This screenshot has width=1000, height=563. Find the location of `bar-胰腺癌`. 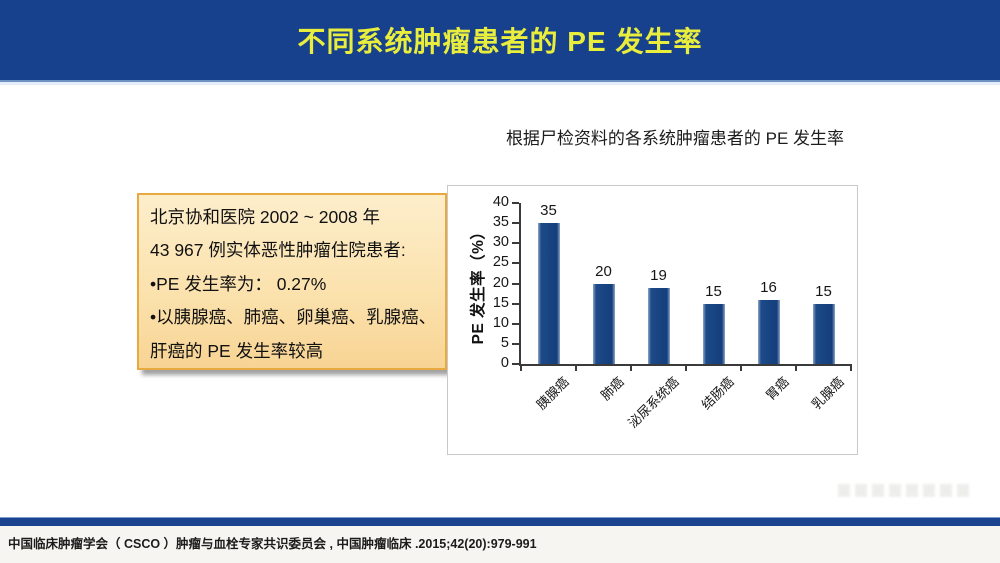

bar-胰腺癌 is located at coordinates (548, 293).